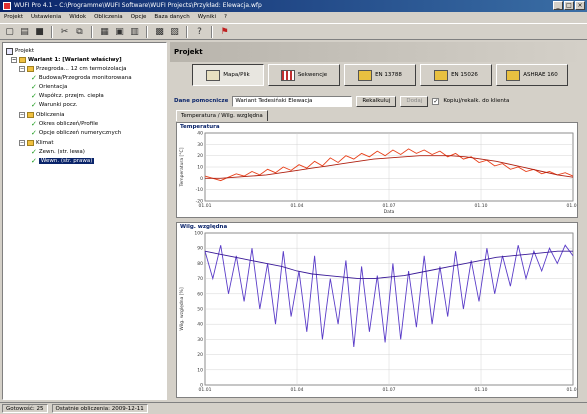 This screenshot has height=414, width=587. Describe the element at coordinates (20, 51) in the screenshot. I see `tree-root: Projekt` at that location.